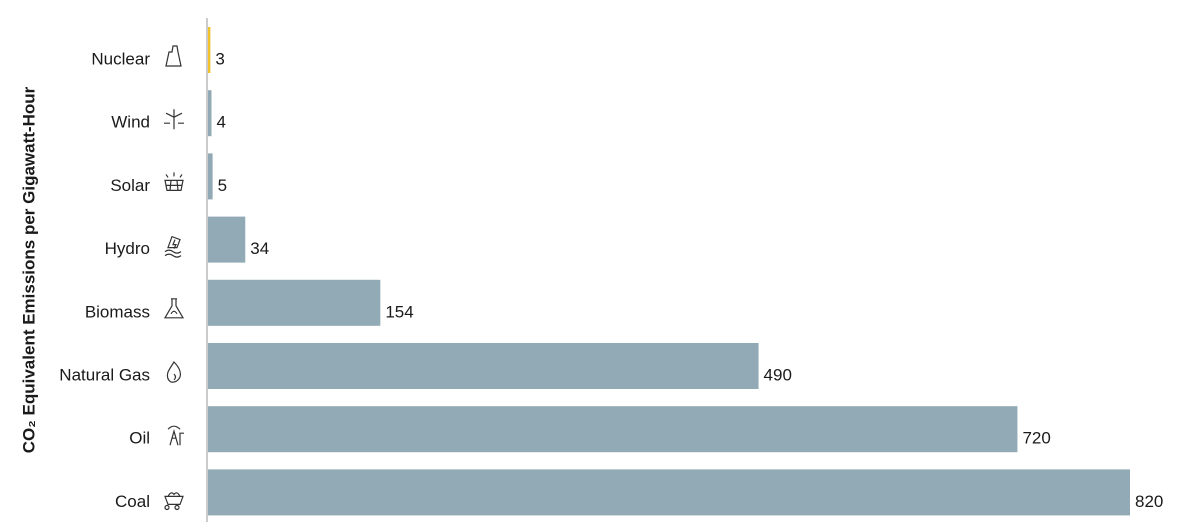 The width and height of the screenshot is (1186, 532). Describe the element at coordinates (104, 374) in the screenshot. I see `category-label: Natural Gas` at that location.